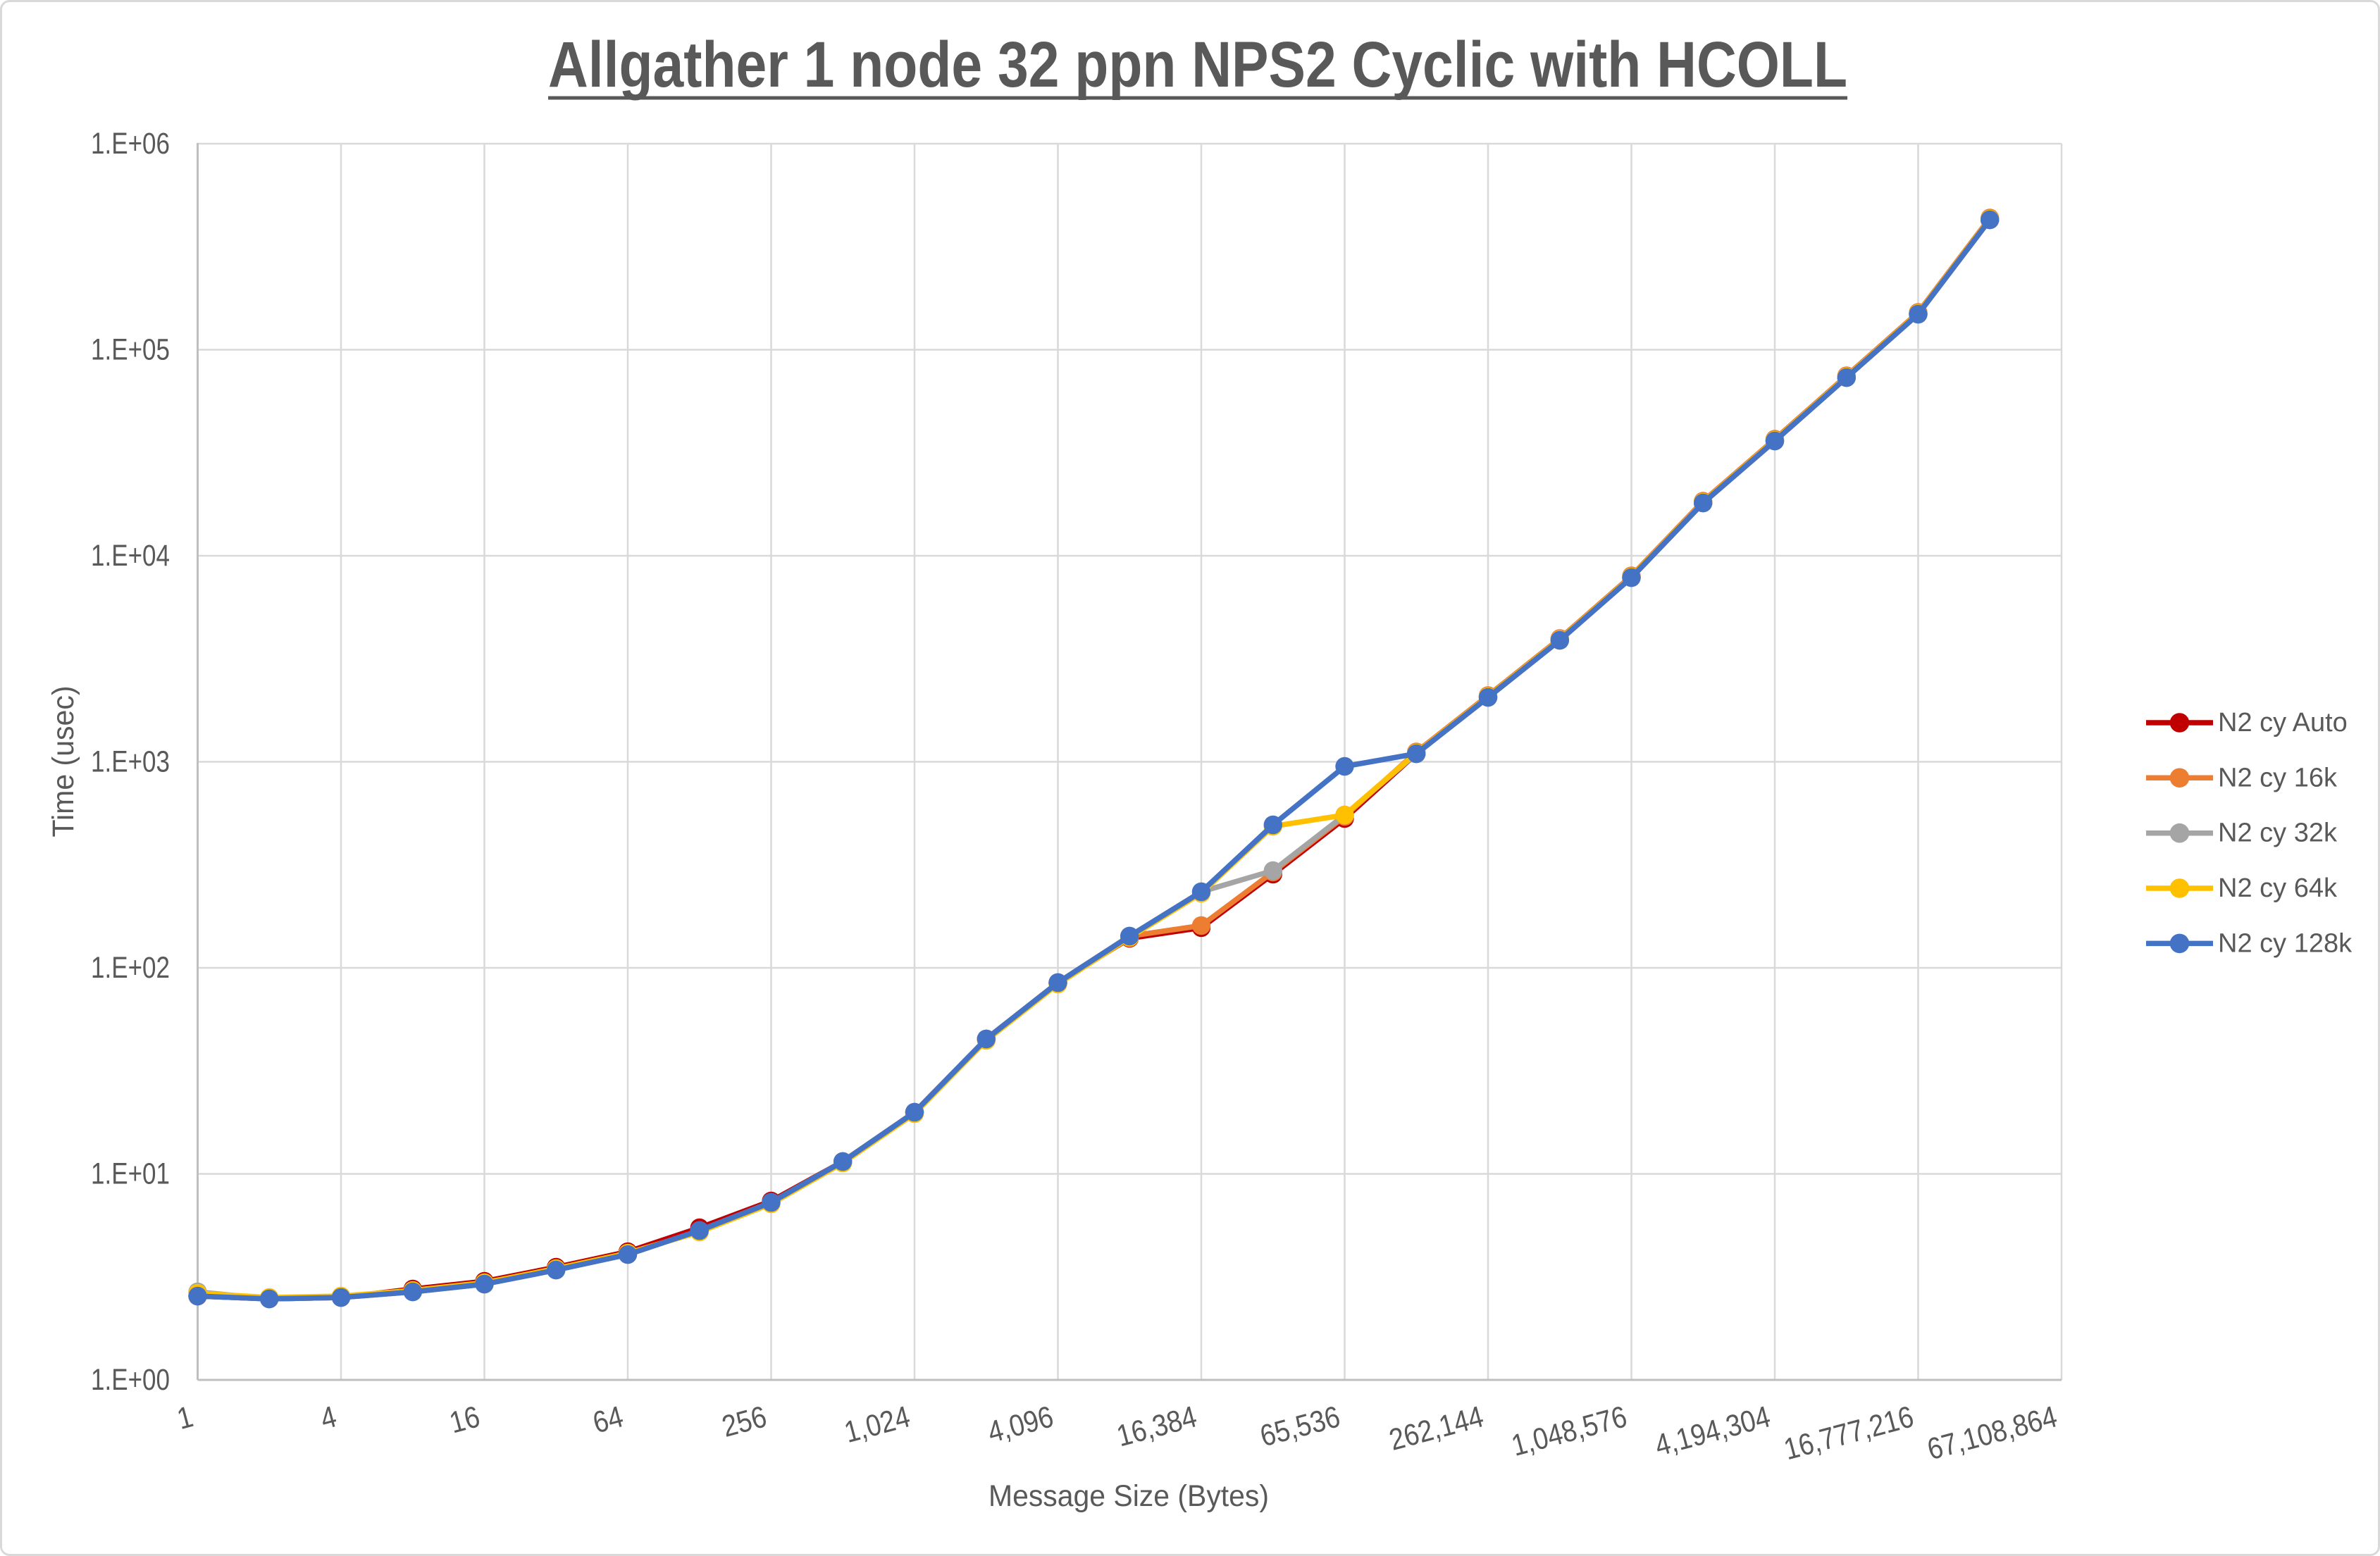  What do you see at coordinates (130, 762) in the screenshot?
I see `svg-text: 1.E+03` at bounding box center [130, 762].